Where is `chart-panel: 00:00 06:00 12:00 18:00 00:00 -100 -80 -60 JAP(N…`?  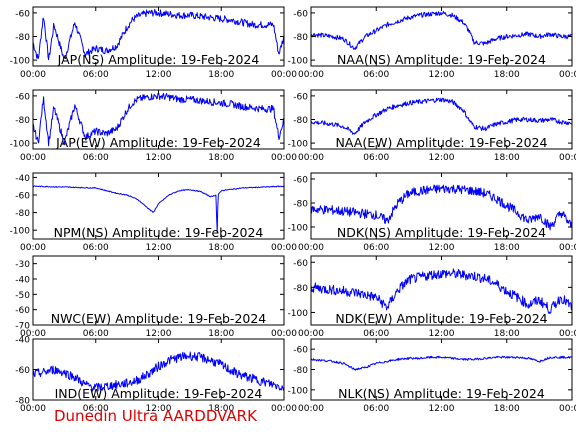 chart-panel: 00:00 06:00 12:00 18:00 00:00 -100 -80 -60 JAP(N… is located at coordinates (153, 43).